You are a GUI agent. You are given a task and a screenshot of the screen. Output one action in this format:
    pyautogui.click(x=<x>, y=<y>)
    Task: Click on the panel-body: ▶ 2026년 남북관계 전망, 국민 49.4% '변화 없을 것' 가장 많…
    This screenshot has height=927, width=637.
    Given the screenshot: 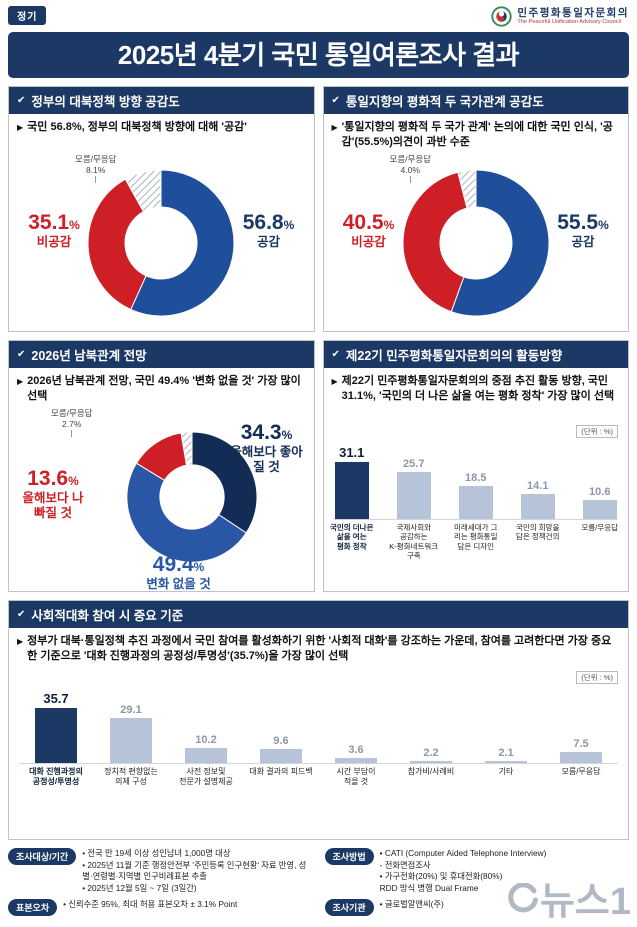 What is the action you would take?
    pyautogui.click(x=161, y=479)
    